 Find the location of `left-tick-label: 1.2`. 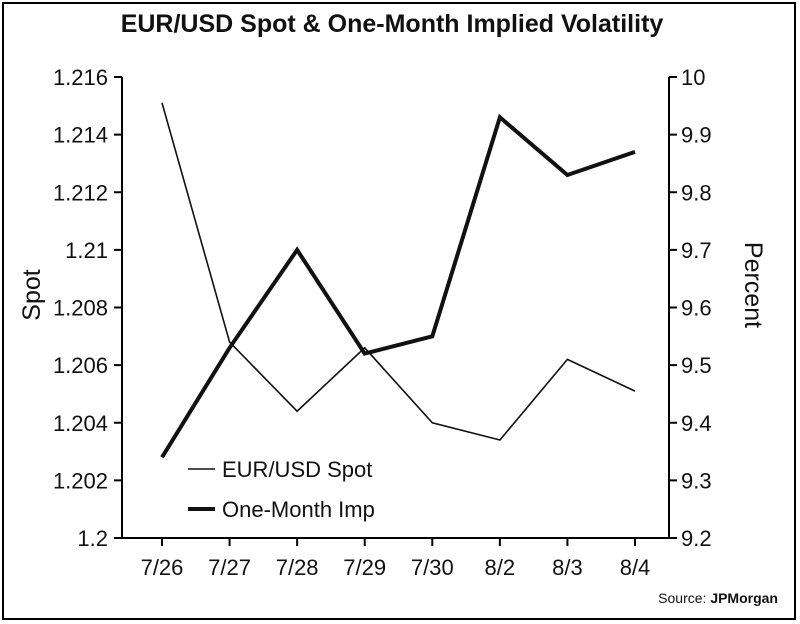

left-tick-label: 1.2 is located at coordinates (92, 538).